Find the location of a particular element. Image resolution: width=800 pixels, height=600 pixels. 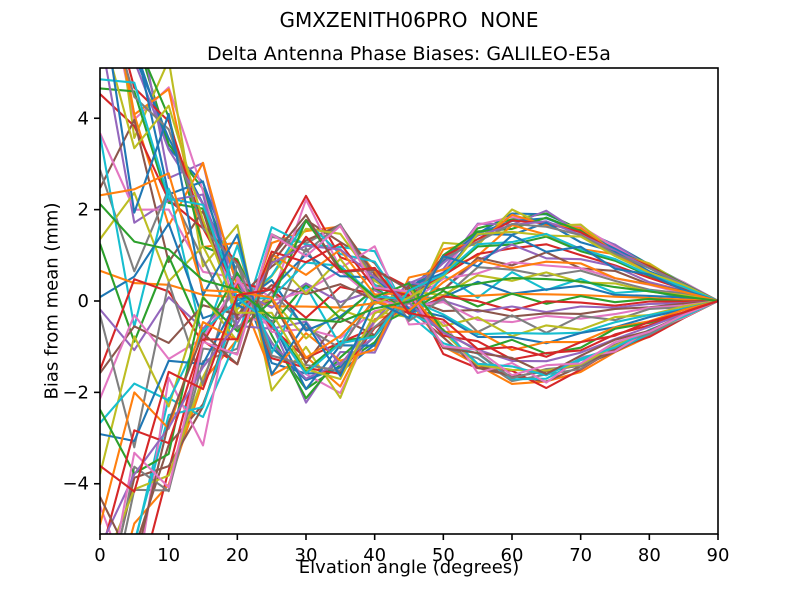

x-axis-label: Elvation angle (degrees) is located at coordinates (409, 567).